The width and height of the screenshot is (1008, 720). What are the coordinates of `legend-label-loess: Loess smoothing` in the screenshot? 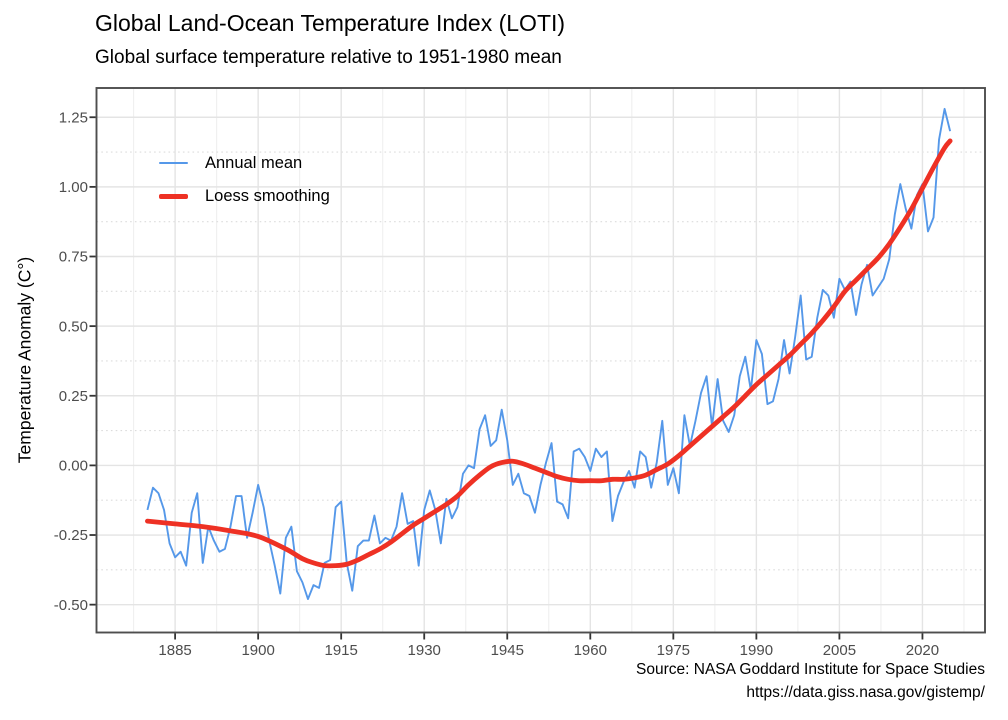 It's located at (267, 195).